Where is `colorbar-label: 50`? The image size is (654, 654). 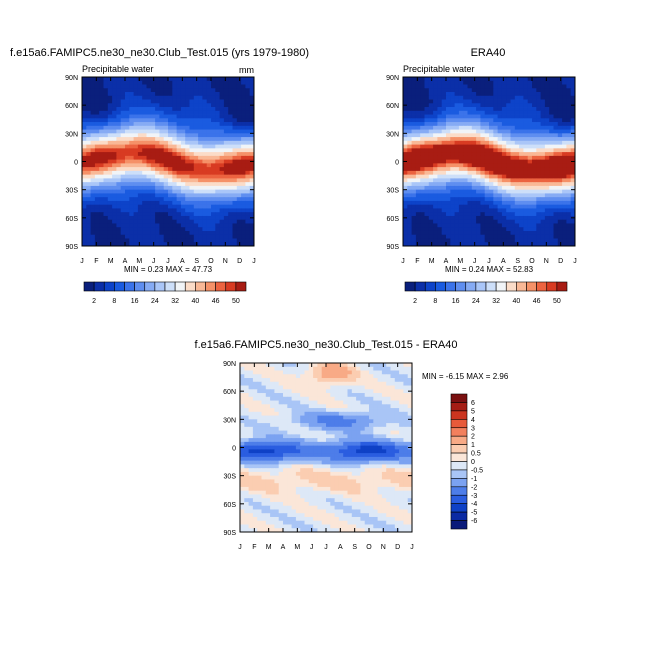 colorbar-label: 50 is located at coordinates (557, 301).